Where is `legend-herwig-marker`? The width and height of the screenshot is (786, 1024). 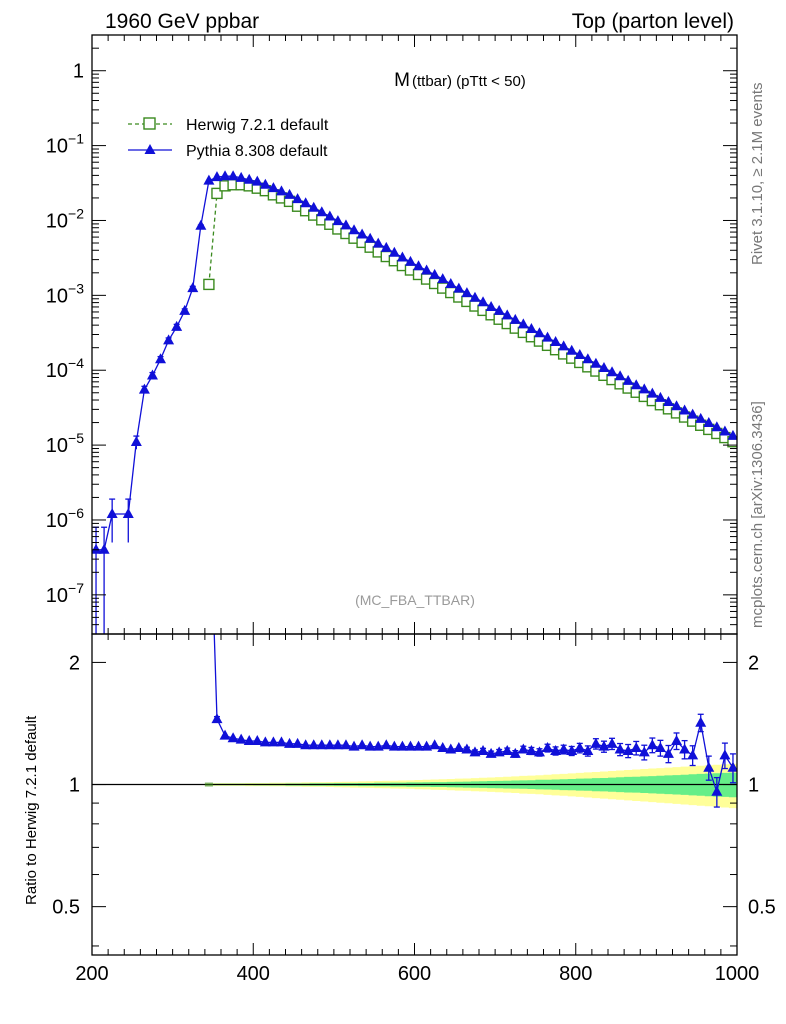
legend-herwig-marker is located at coordinates (149, 123).